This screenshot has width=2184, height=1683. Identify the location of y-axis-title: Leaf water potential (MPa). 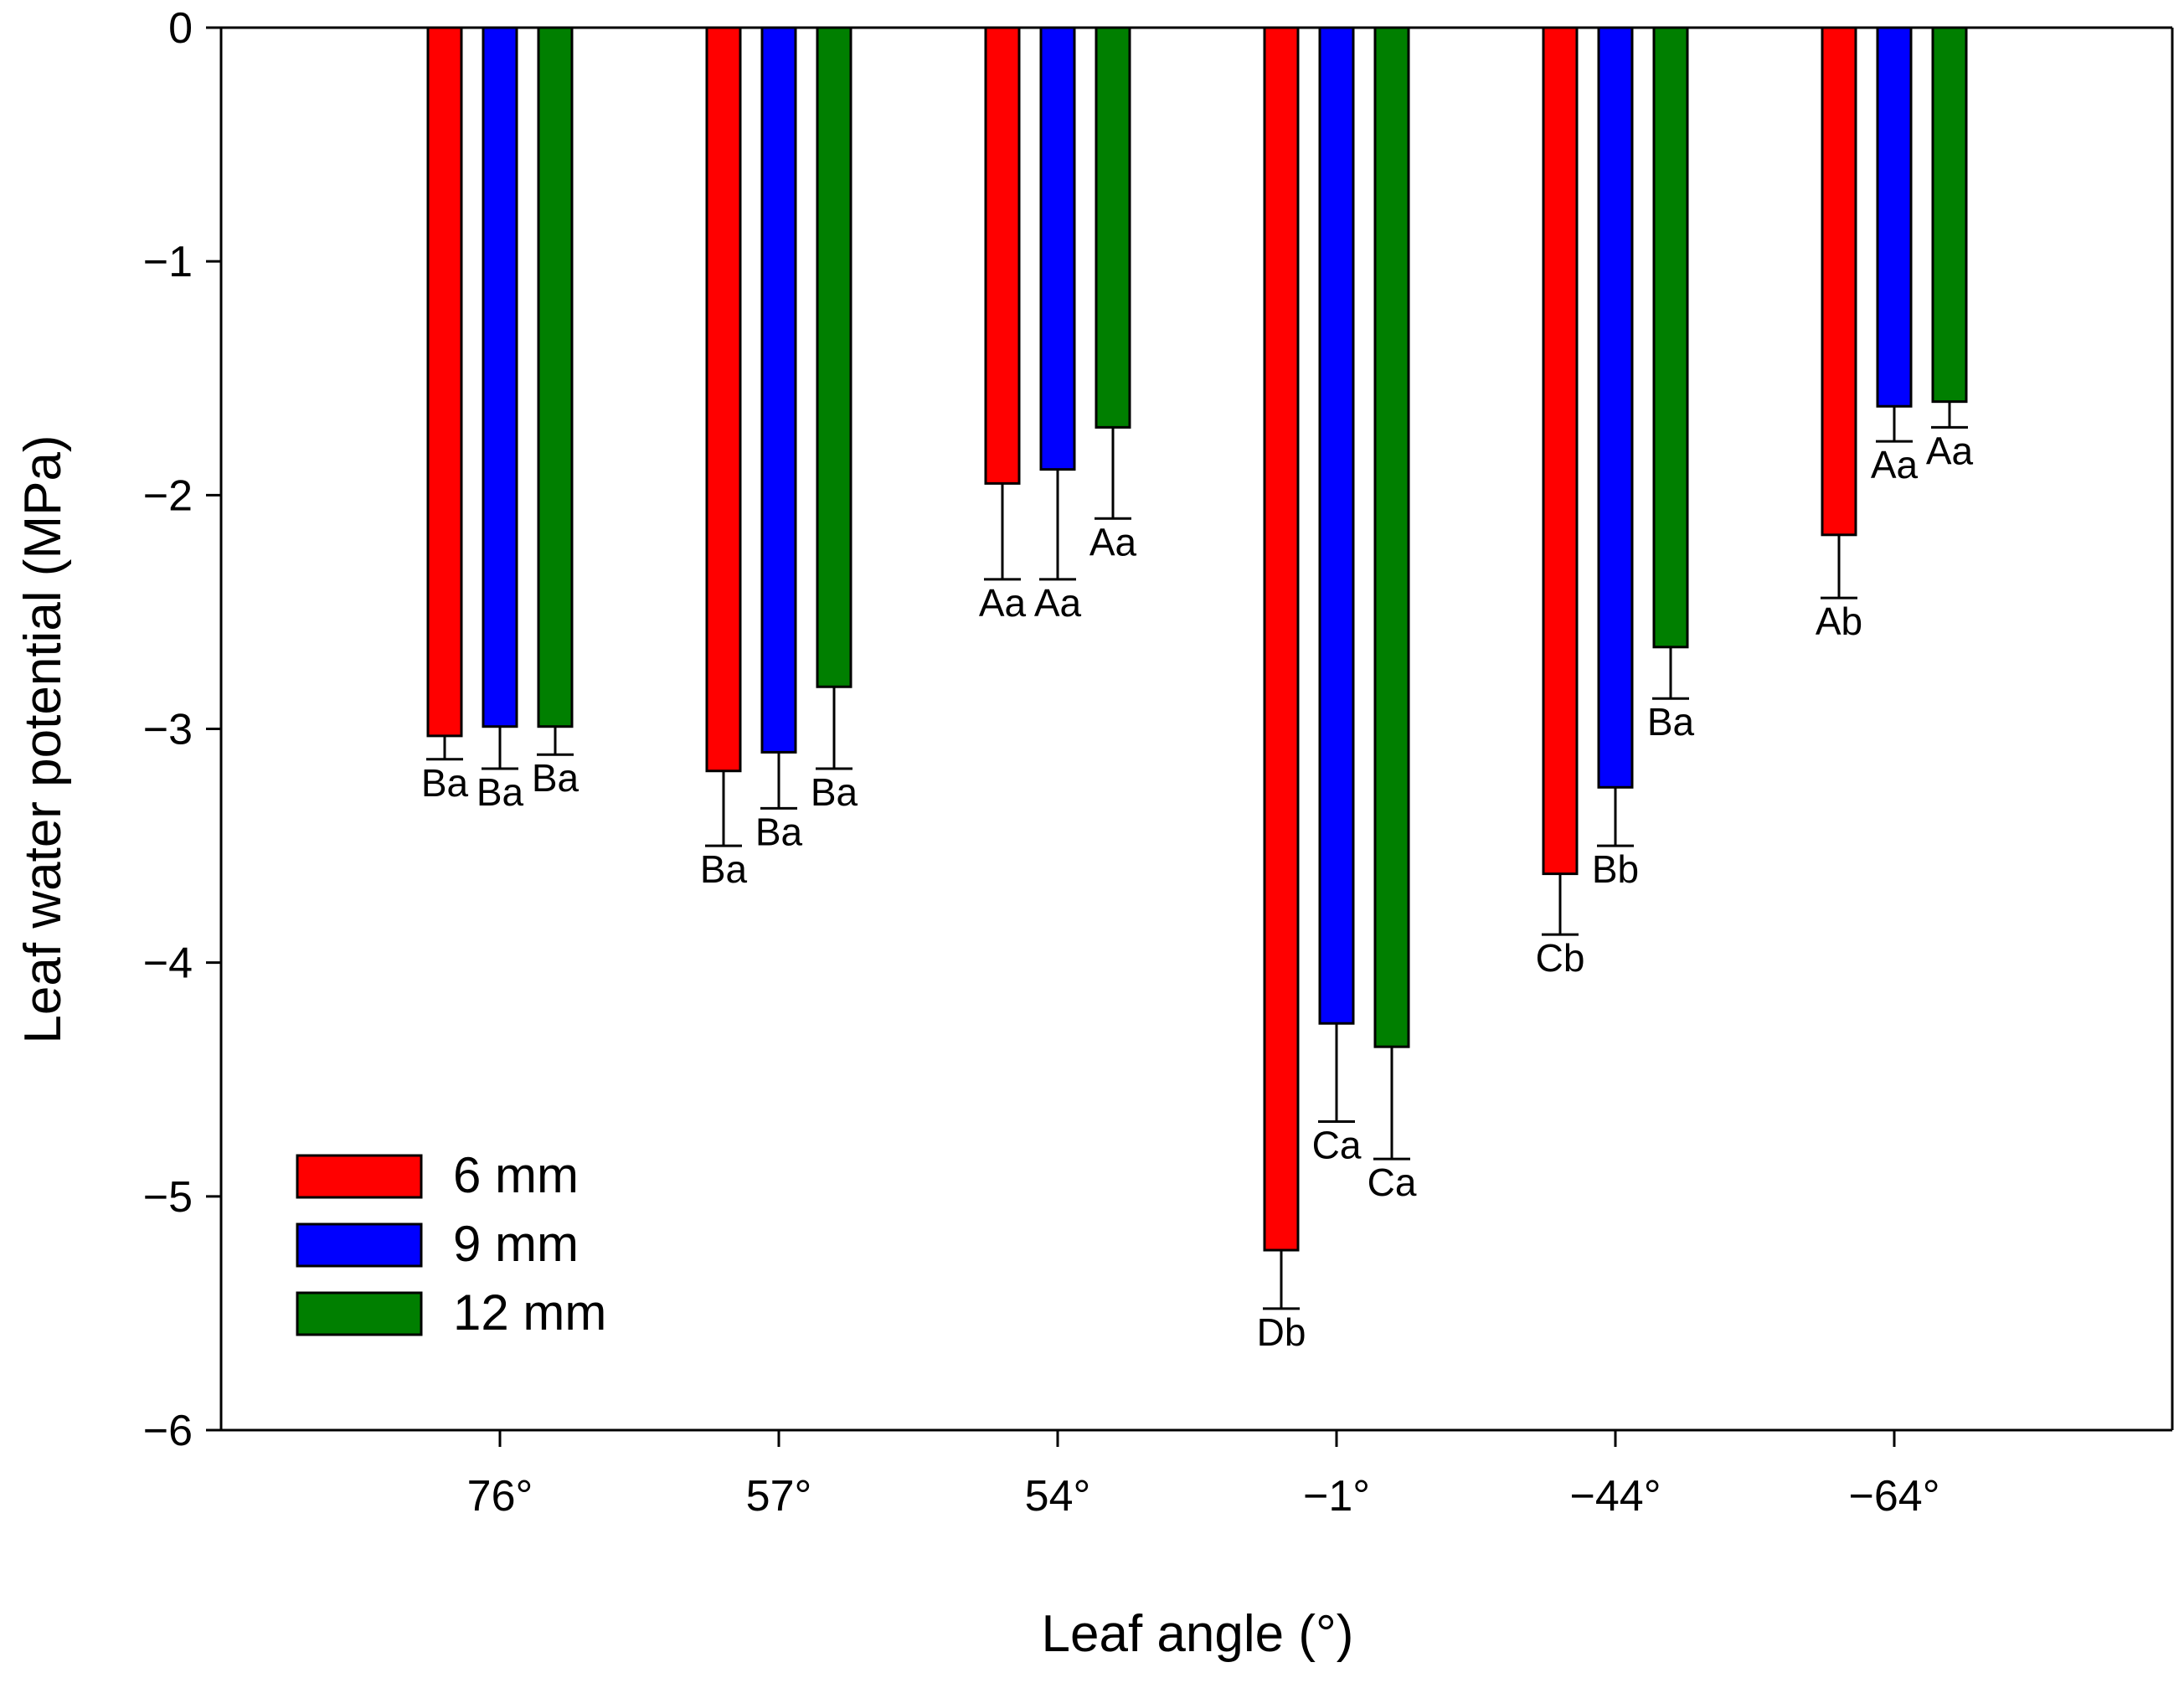
(43, 739).